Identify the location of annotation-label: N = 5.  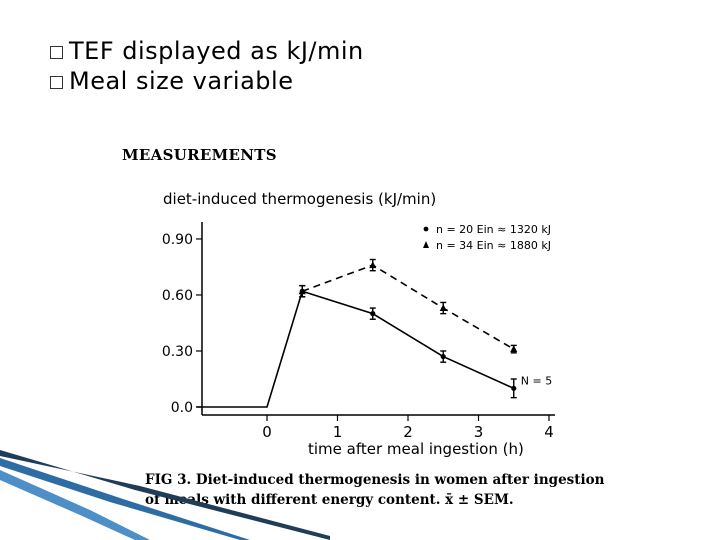
(536, 380).